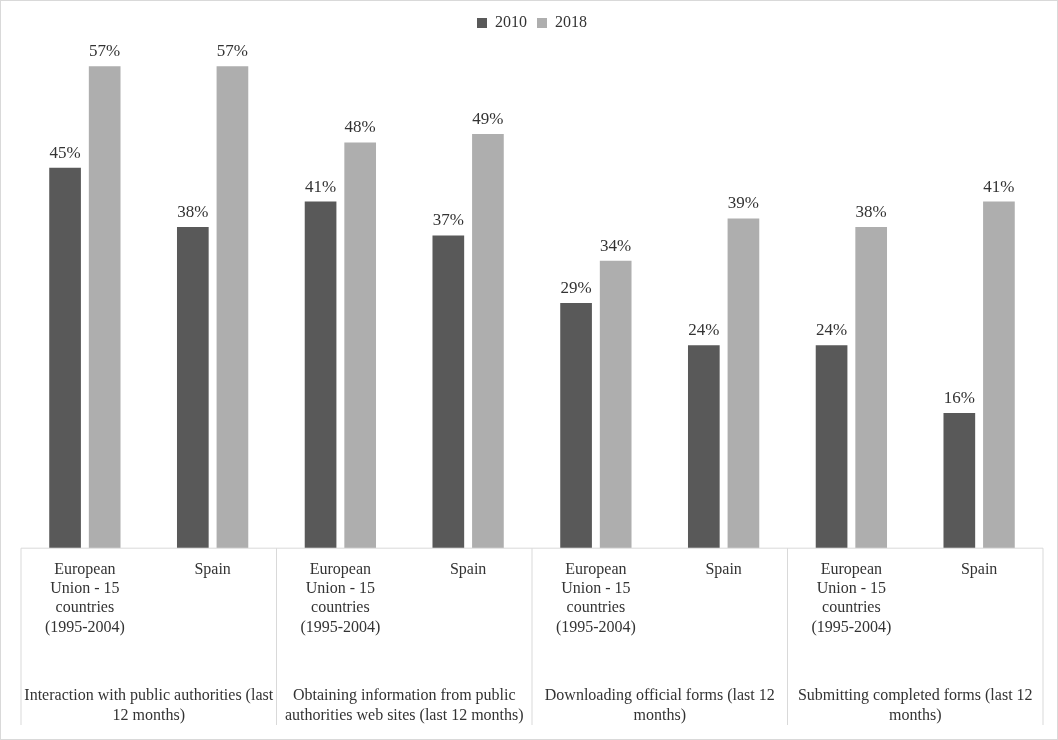  What do you see at coordinates (915, 705) in the screenshot?
I see `text: Submitting completed forms (last 12 months)` at bounding box center [915, 705].